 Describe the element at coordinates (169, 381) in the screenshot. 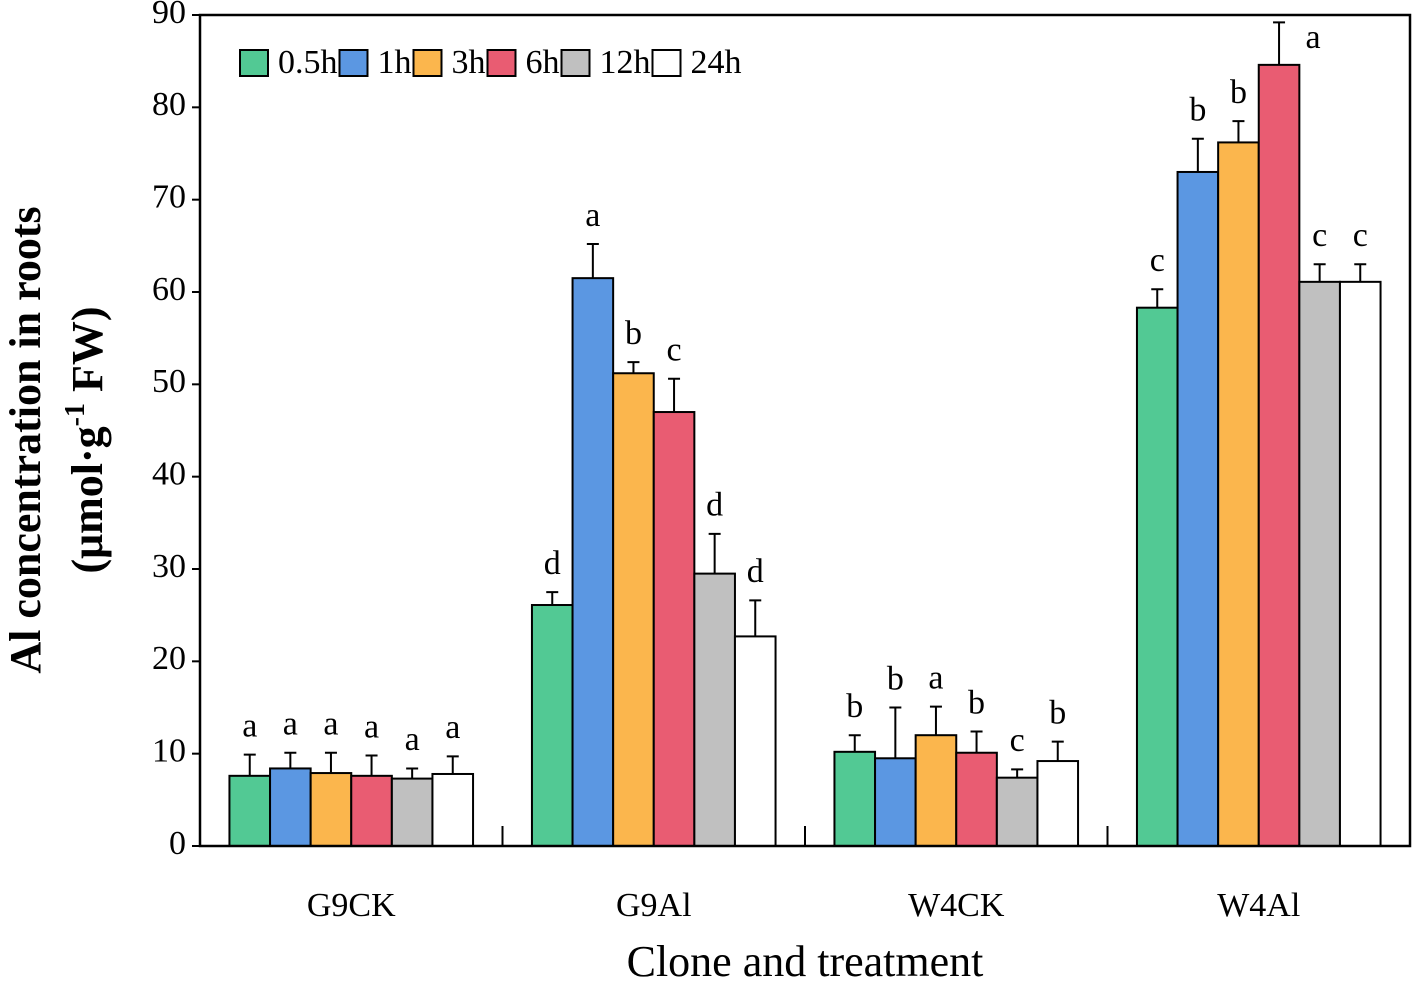

I see `y-tick-label: 50` at that location.